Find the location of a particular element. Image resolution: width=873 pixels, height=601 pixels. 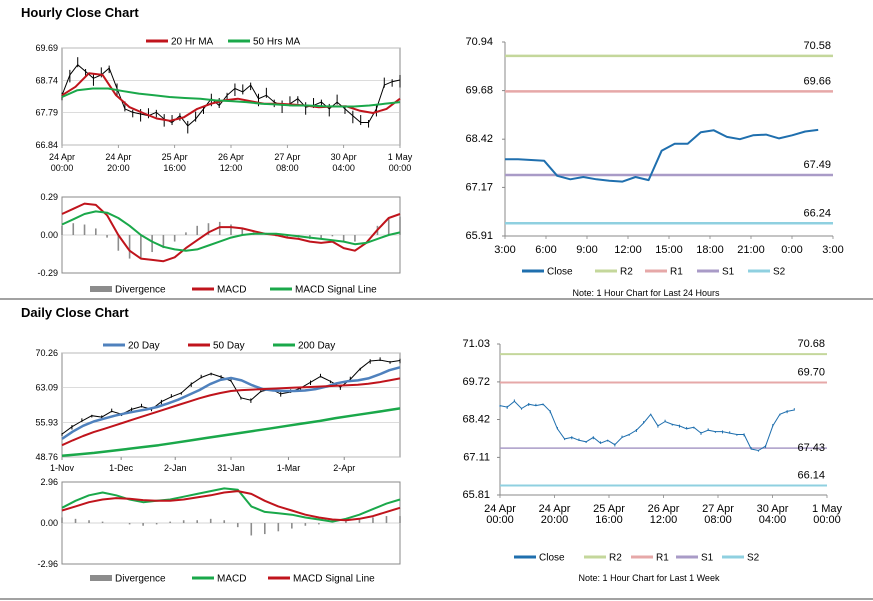

h24-level-label-r1: 69.66 is located at coordinates (817, 81).